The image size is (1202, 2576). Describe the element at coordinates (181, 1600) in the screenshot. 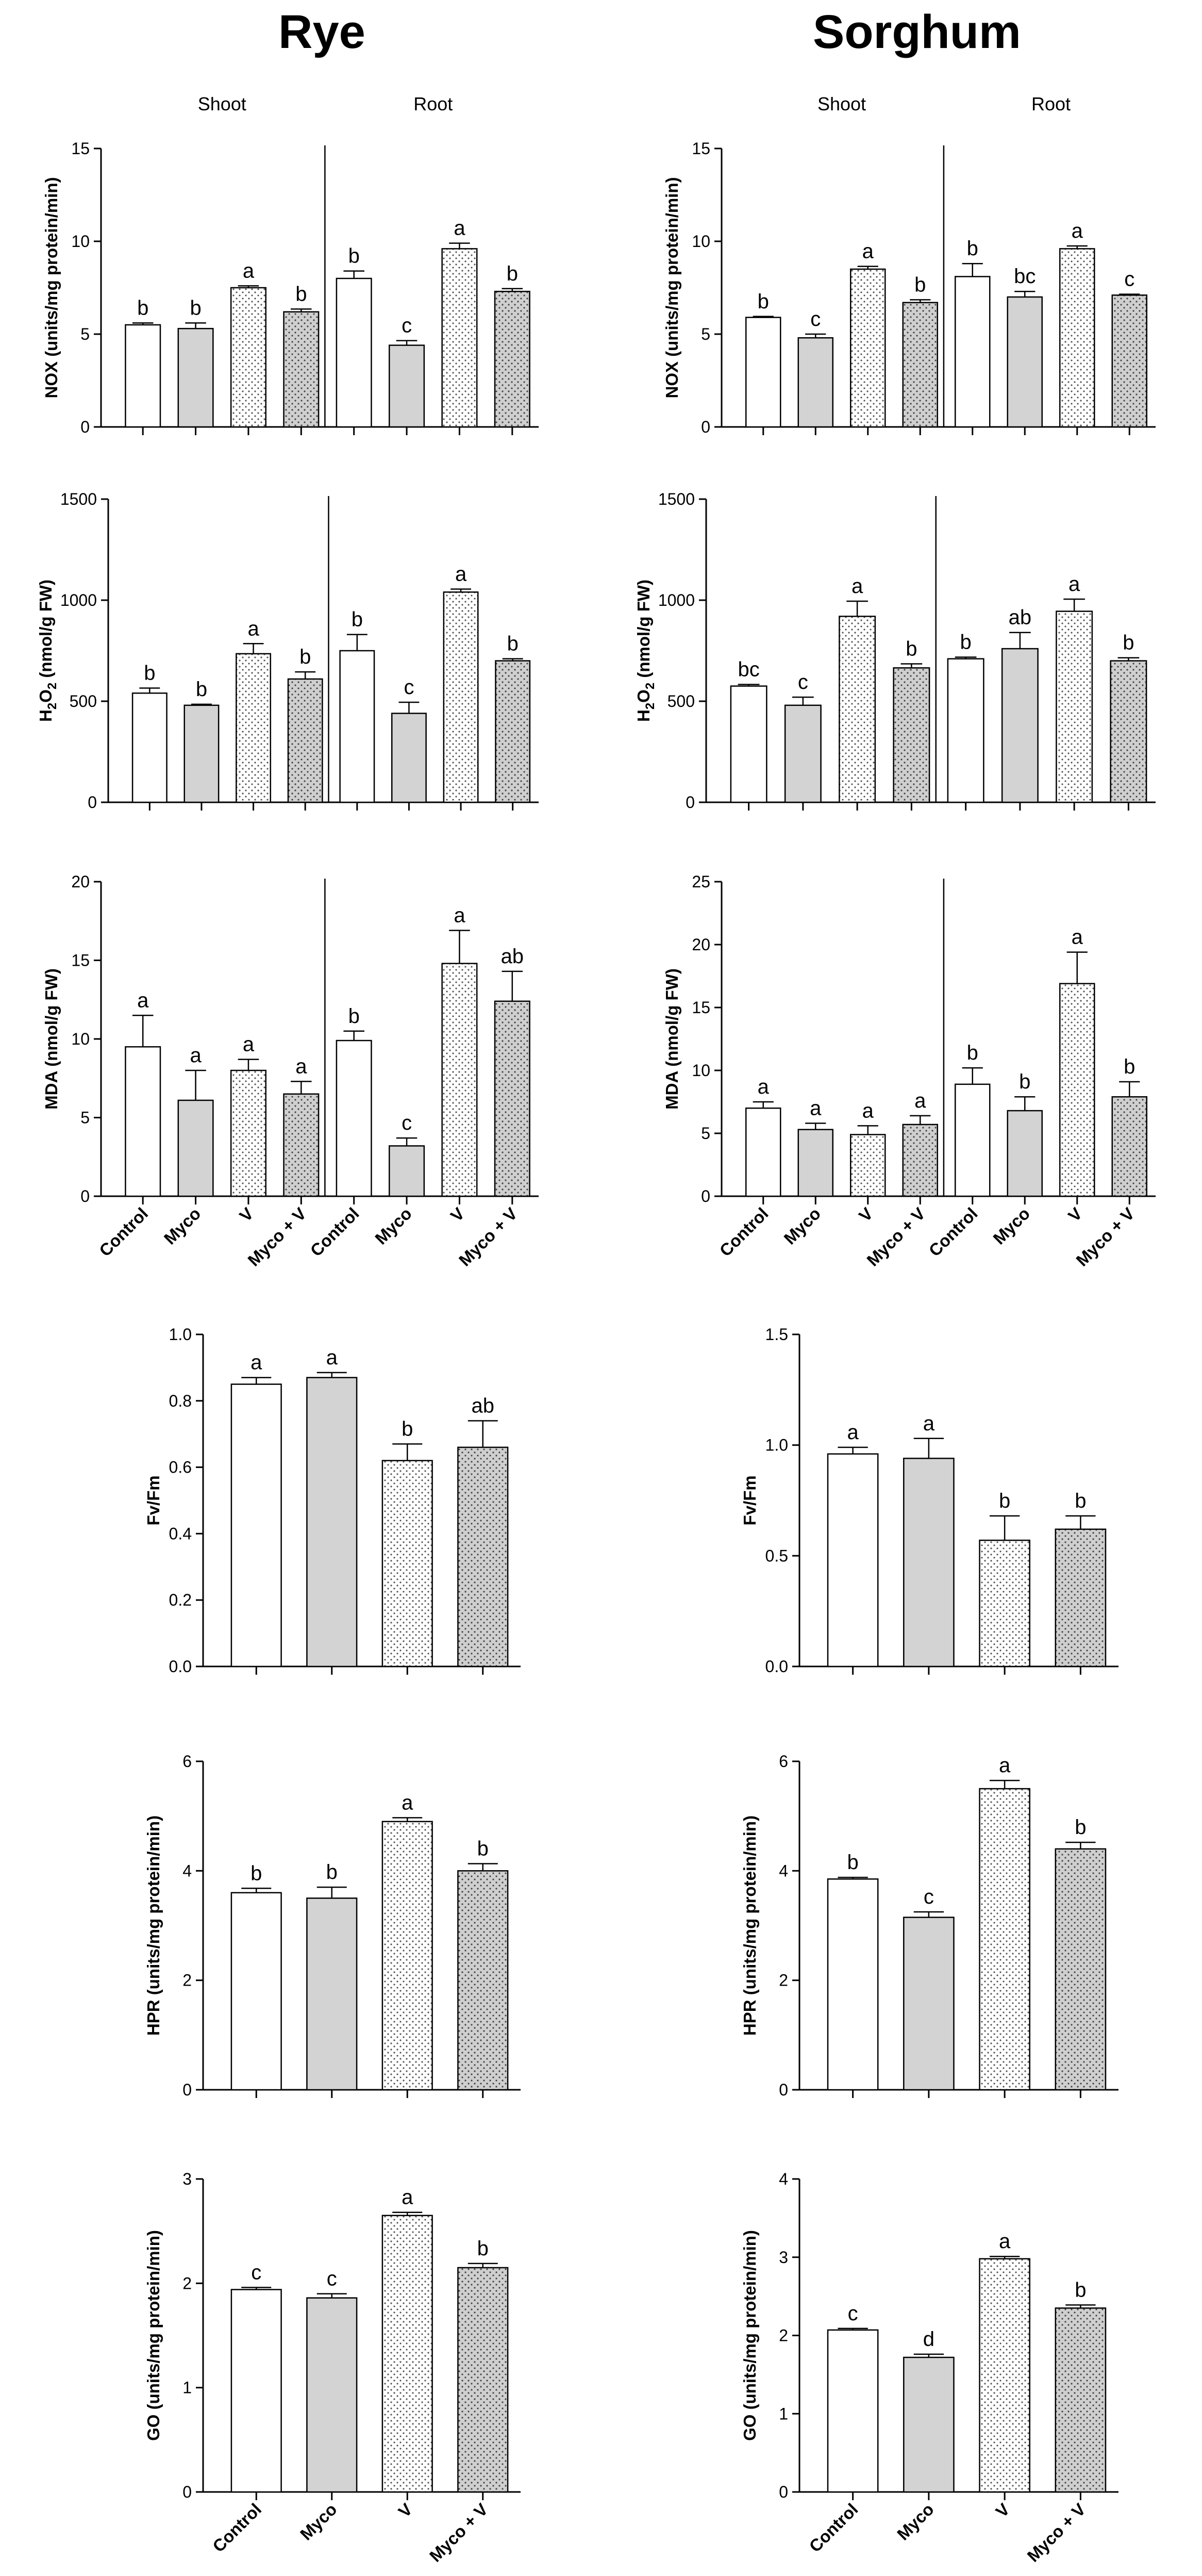

I see `y-tick-label: 0.2` at that location.